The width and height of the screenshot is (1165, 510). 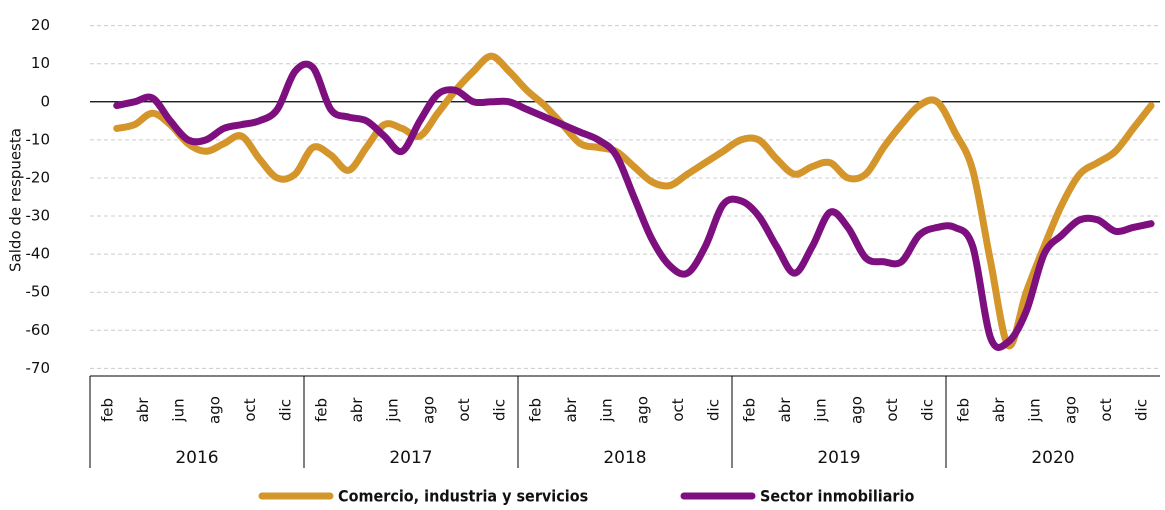 I want to click on y-tick-label: -10, so click(x=38, y=139).